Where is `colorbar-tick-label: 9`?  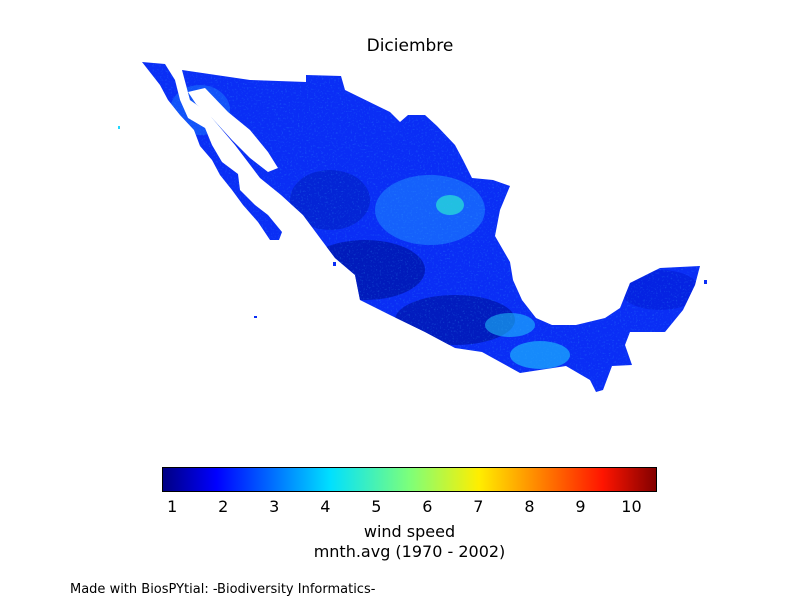
colorbar-tick-label: 9 is located at coordinates (580, 506).